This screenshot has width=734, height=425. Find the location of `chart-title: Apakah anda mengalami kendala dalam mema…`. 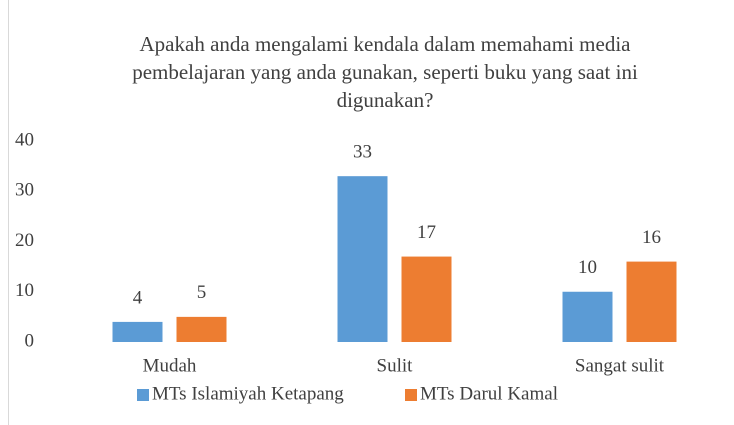

chart-title: Apakah anda mengalami kendala dalam mema… is located at coordinates (385, 72).